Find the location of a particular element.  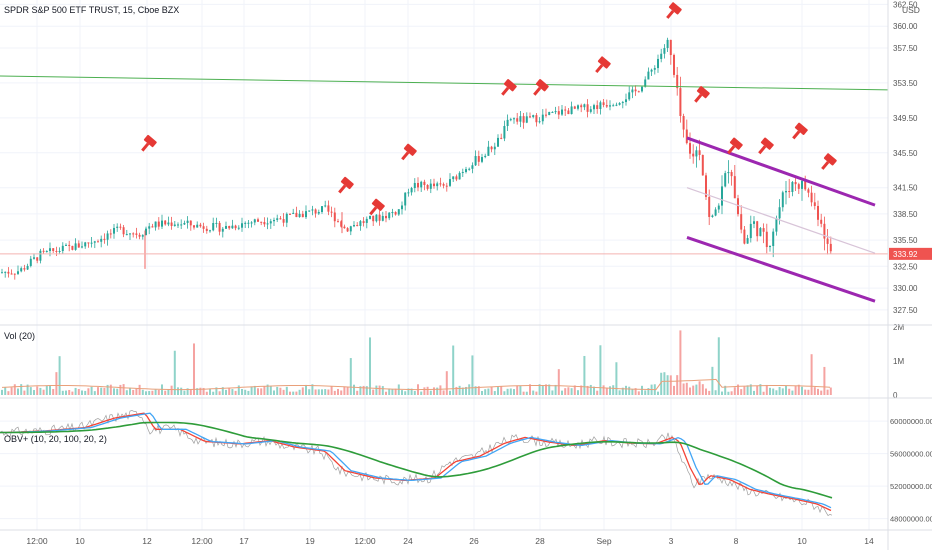

channel-midline is located at coordinates (781, 220).